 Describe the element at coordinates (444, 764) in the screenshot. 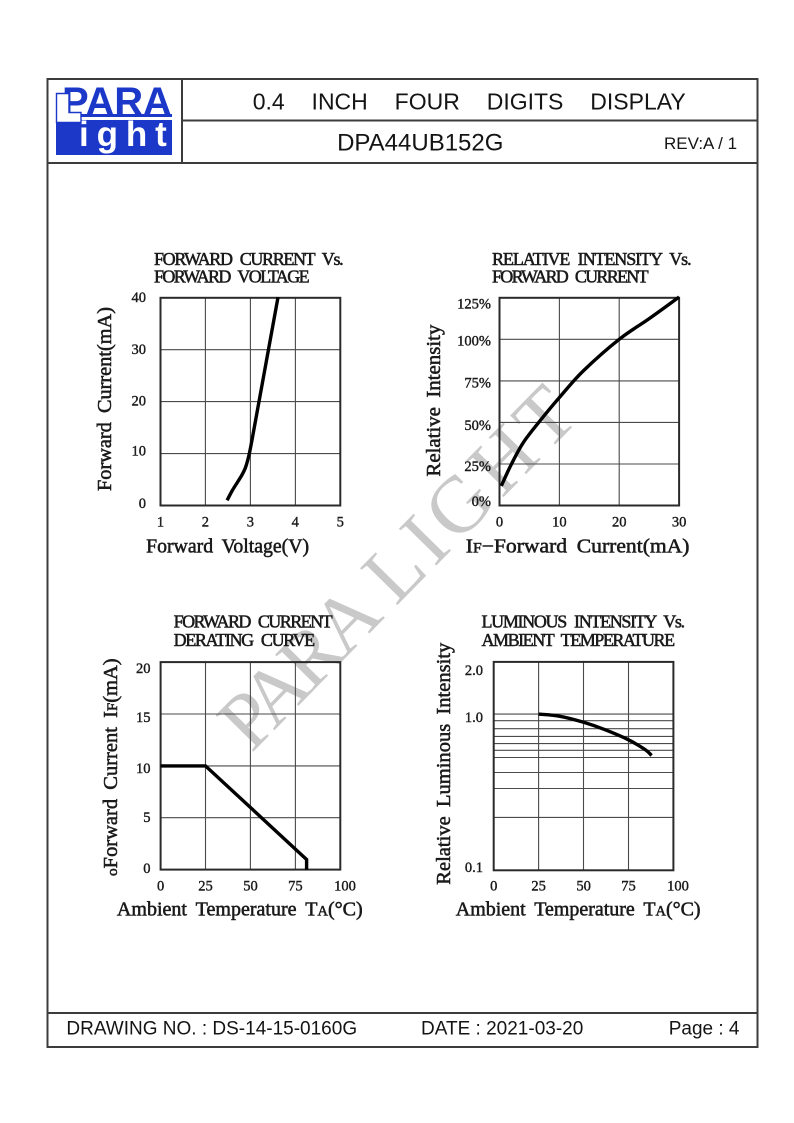

I see `svg-text: Relative Luminous Intensity` at that location.